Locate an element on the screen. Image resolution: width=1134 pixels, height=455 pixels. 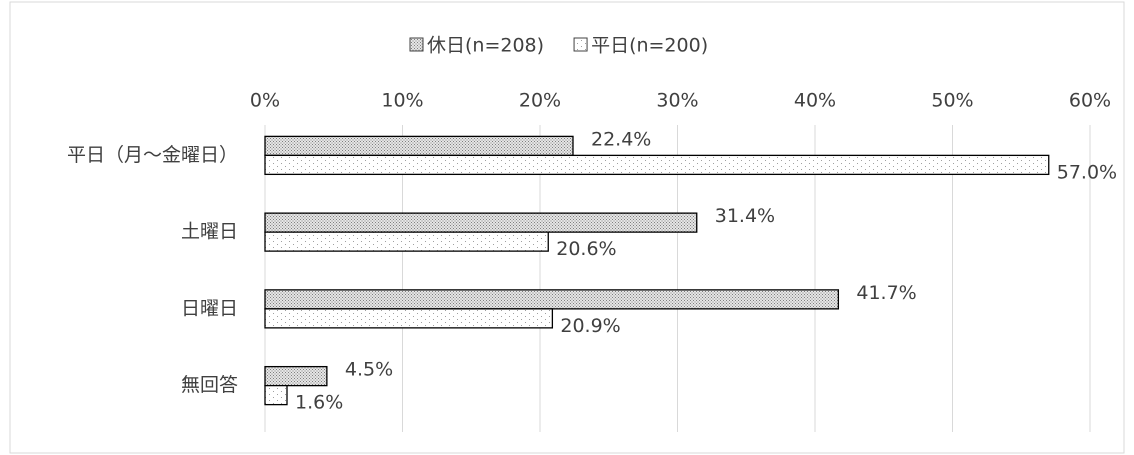
y-tick-label: 平日（月～金曜日） is located at coordinates (152, 155).